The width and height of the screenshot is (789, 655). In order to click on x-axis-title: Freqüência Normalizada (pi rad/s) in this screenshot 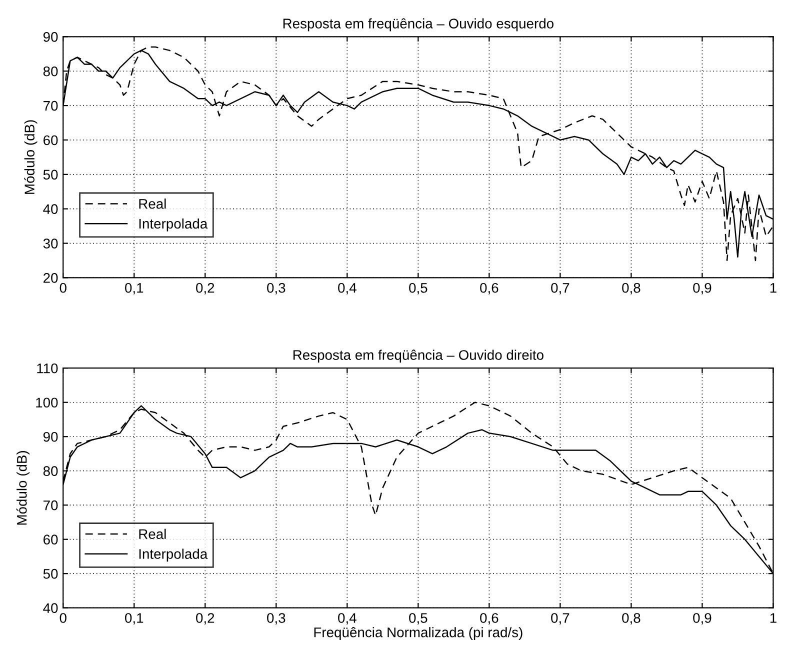, I will do `click(418, 633)`.